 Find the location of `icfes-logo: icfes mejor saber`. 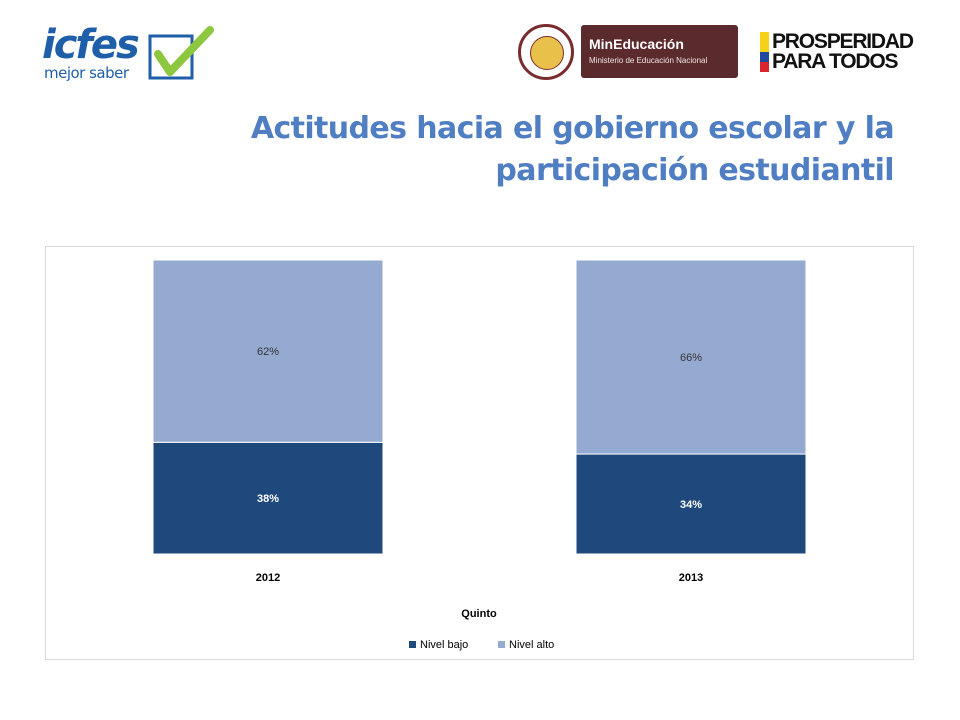

icfes-logo: icfes mejor saber is located at coordinates (130, 53).